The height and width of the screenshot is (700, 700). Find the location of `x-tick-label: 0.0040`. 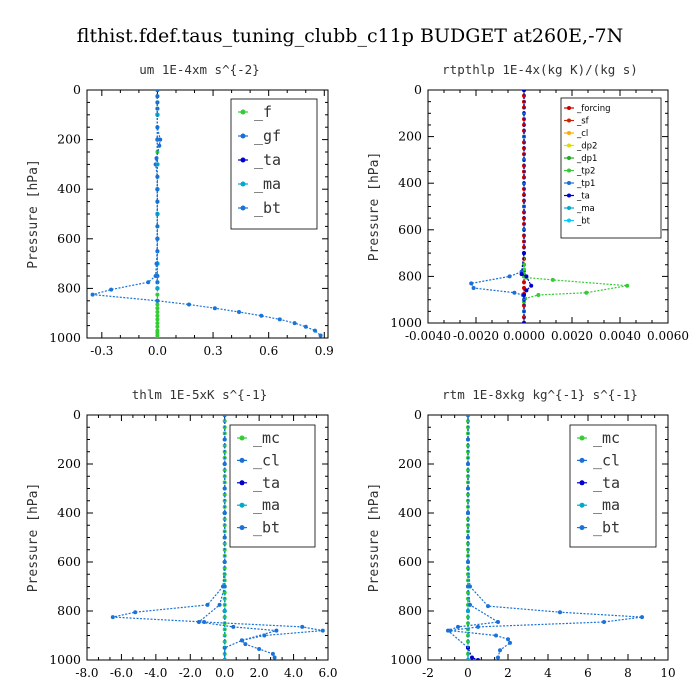

x-tick-label: 0.0040 is located at coordinates (620, 336).